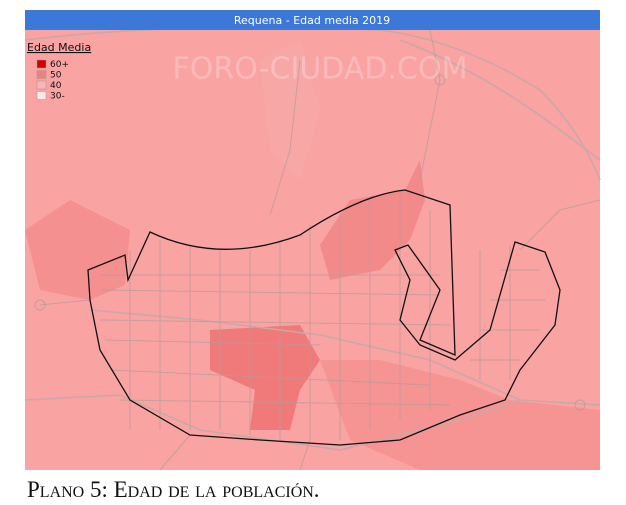  Describe the element at coordinates (56, 76) in the screenshot. I see `legend-label: 50` at that location.